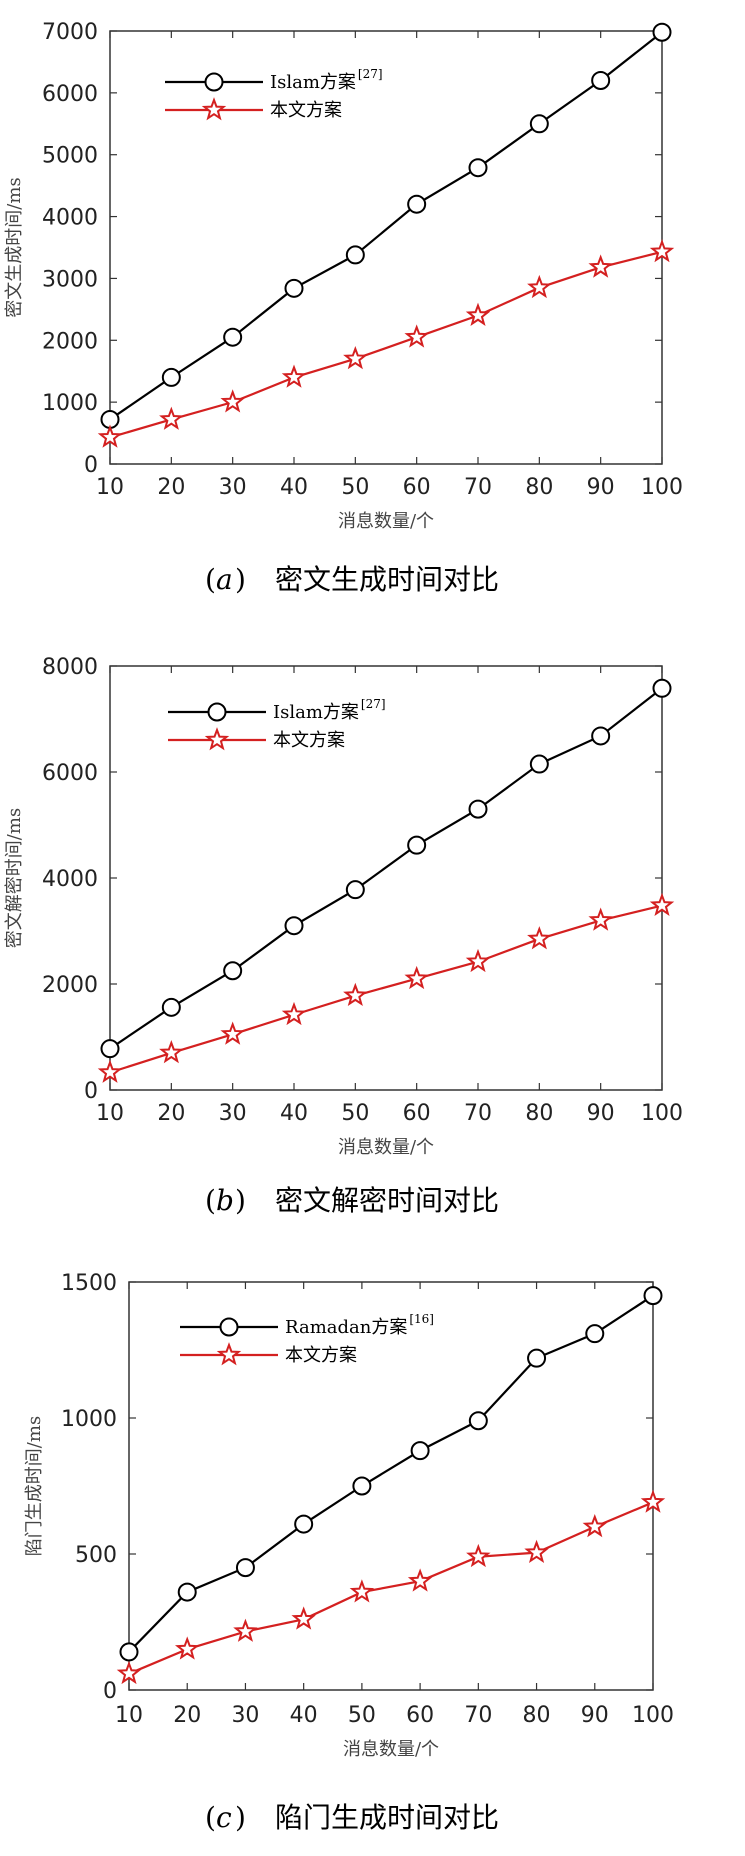 Image resolution: width=745 pixels, height=1856 pixels. Describe the element at coordinates (420, 1715) in the screenshot. I see `x-tick-label: 60` at that location.